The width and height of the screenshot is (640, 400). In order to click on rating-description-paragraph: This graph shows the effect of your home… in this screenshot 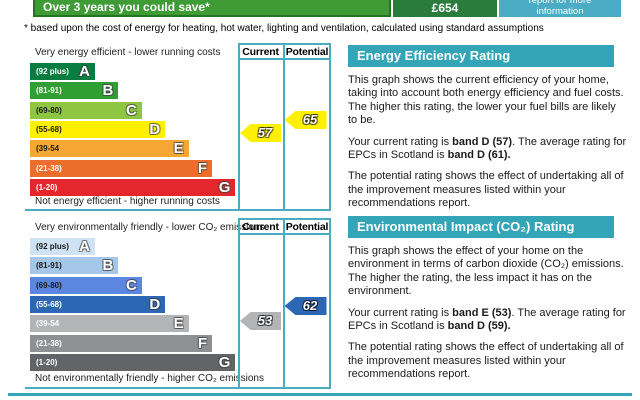, I will do `click(488, 272)`.